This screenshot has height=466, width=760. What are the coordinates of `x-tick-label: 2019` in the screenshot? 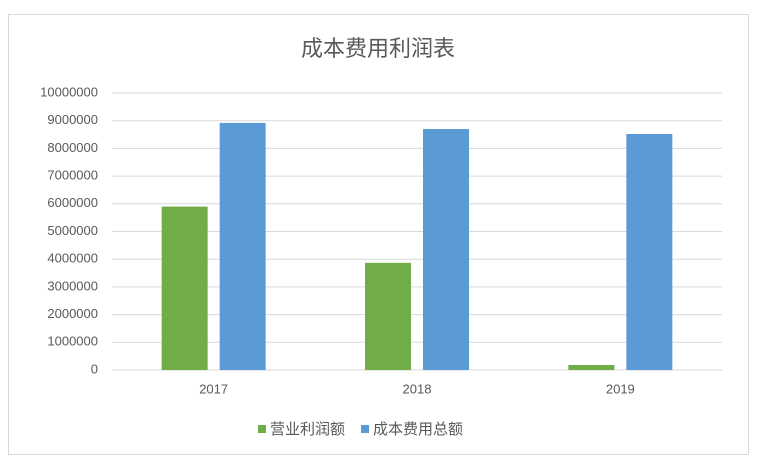 It's located at (620, 388).